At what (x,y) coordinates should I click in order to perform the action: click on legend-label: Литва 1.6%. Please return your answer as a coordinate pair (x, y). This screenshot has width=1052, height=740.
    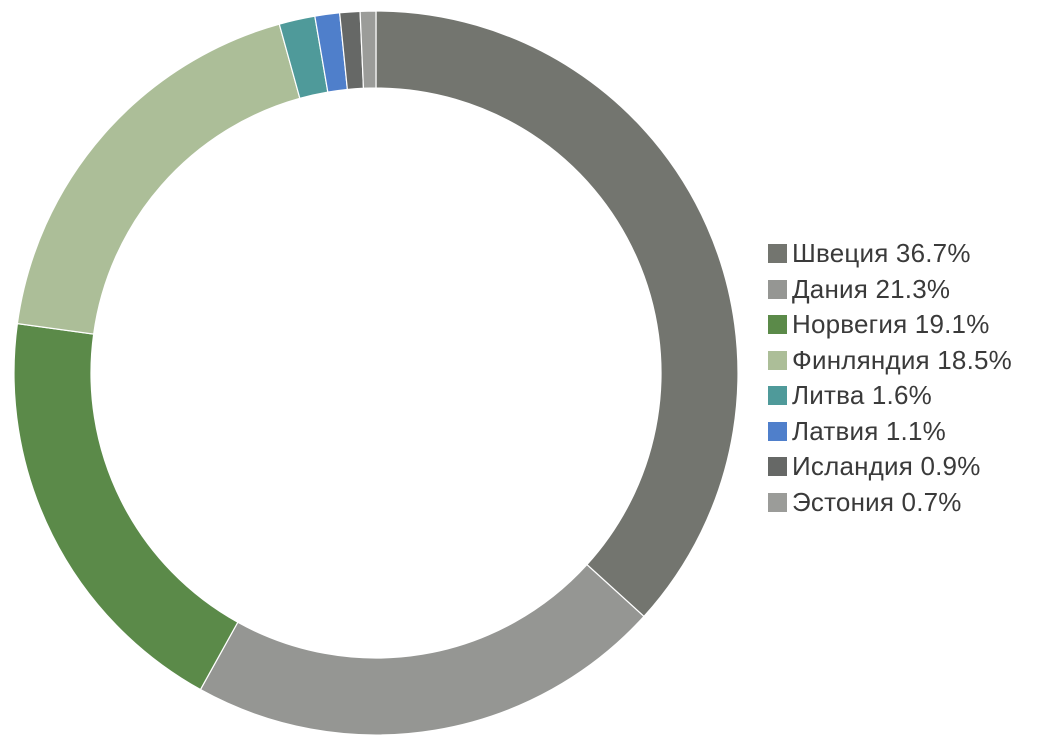
    Looking at the image, I should click on (862, 395).